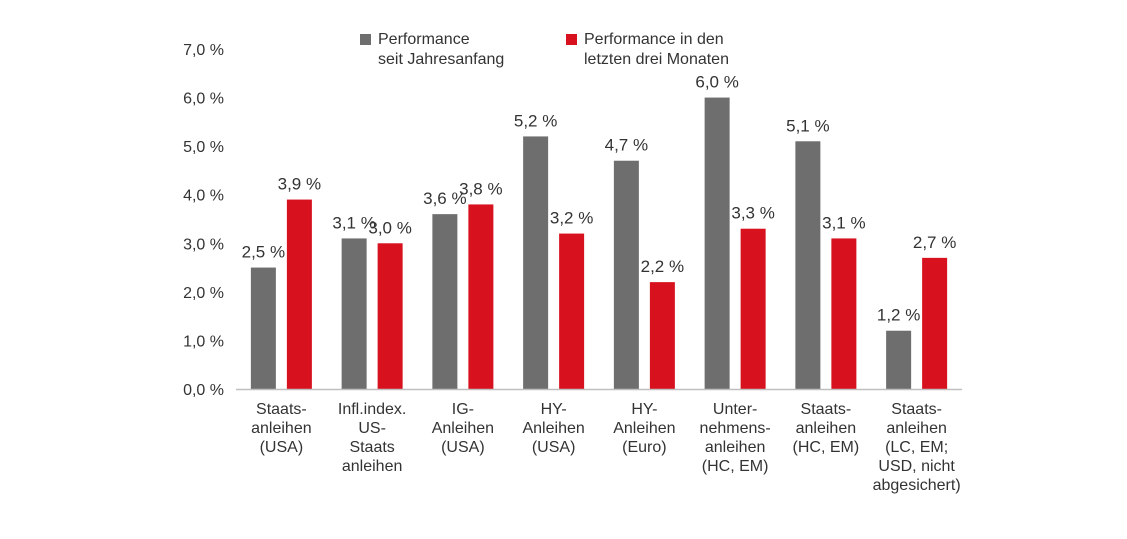 The image size is (1127, 539). What do you see at coordinates (626, 145) in the screenshot?
I see `data-label-ytd: 4,7 %` at bounding box center [626, 145].